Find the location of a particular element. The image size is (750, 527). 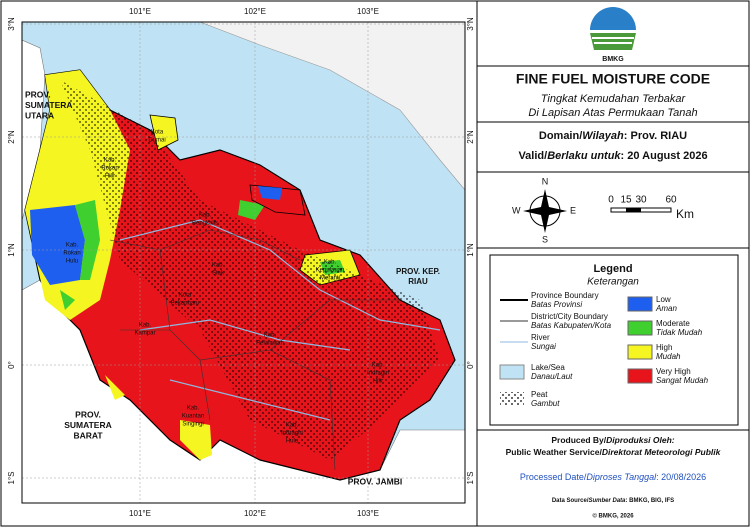

lat-label: 1°N is located at coordinates (11, 250).